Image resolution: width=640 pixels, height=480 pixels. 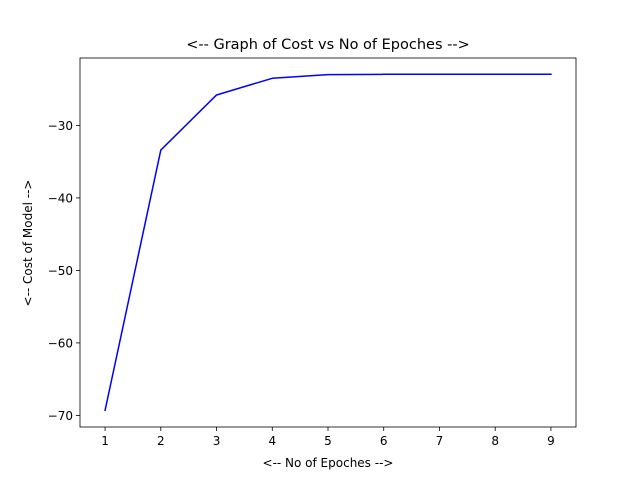 I want to click on x-tick-label: 7, so click(x=440, y=441).